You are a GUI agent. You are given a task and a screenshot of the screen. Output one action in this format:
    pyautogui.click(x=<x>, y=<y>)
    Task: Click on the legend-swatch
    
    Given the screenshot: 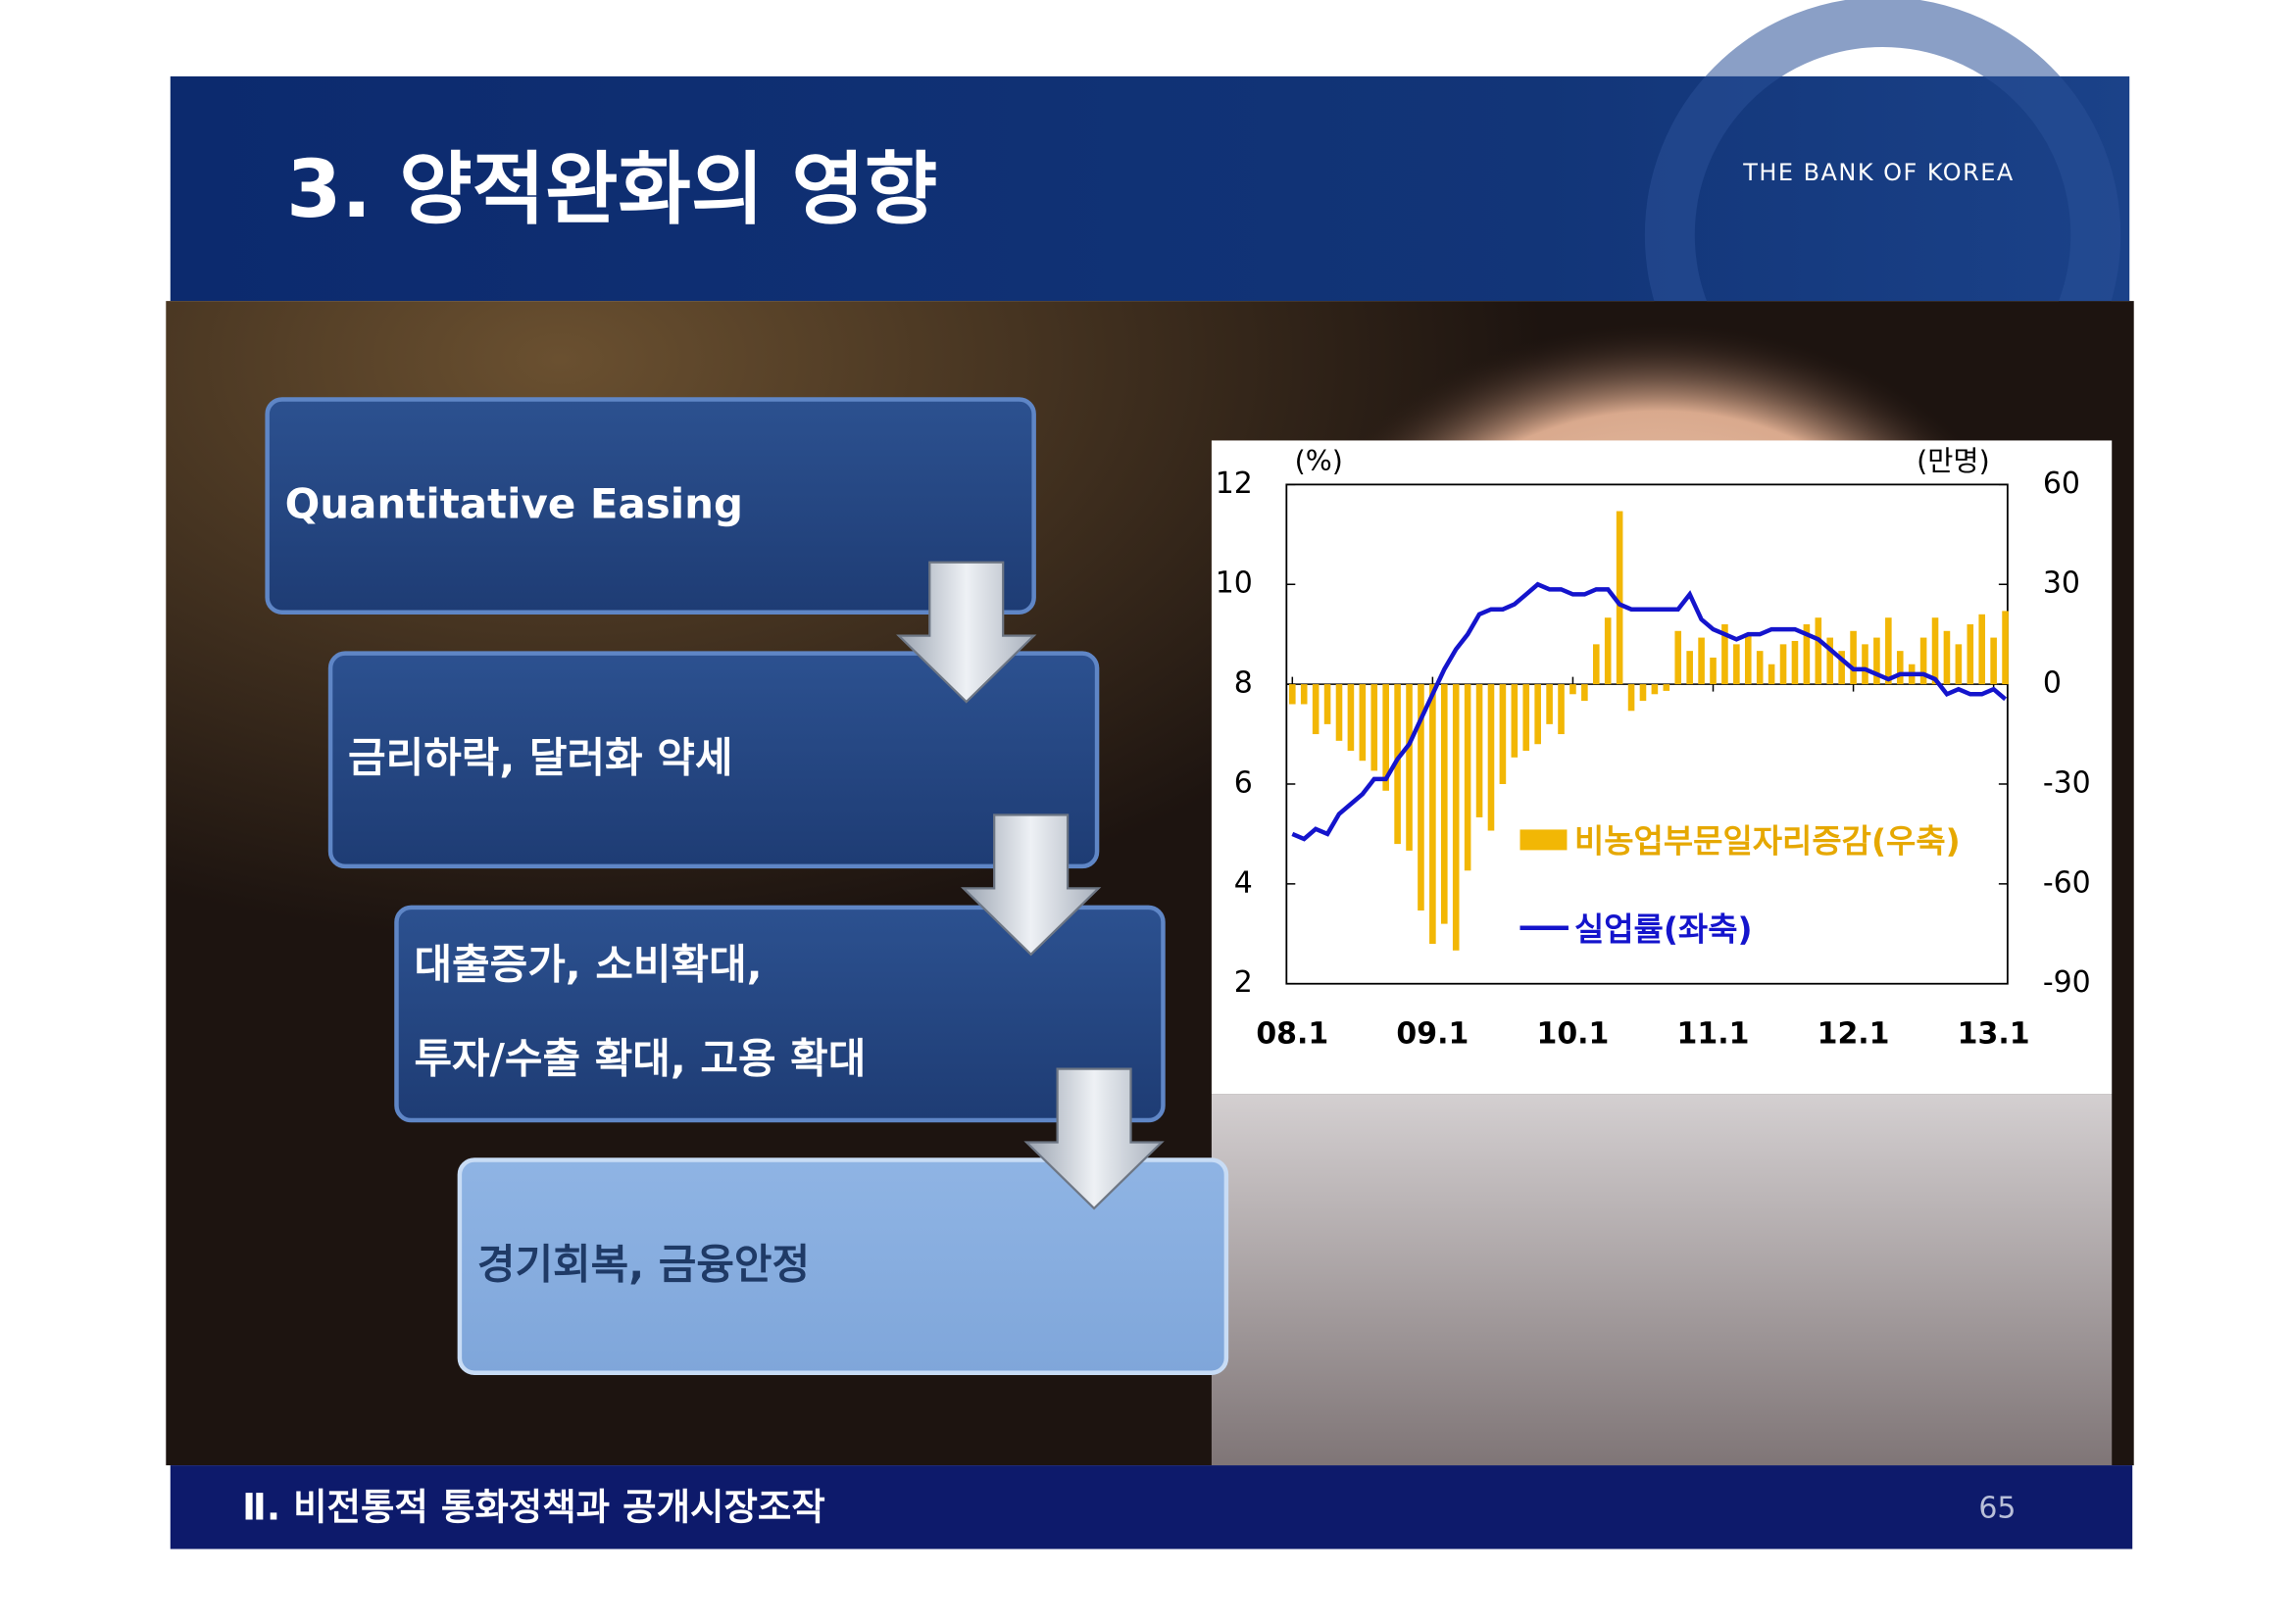 What is the action you would take?
    pyautogui.click(x=1544, y=840)
    